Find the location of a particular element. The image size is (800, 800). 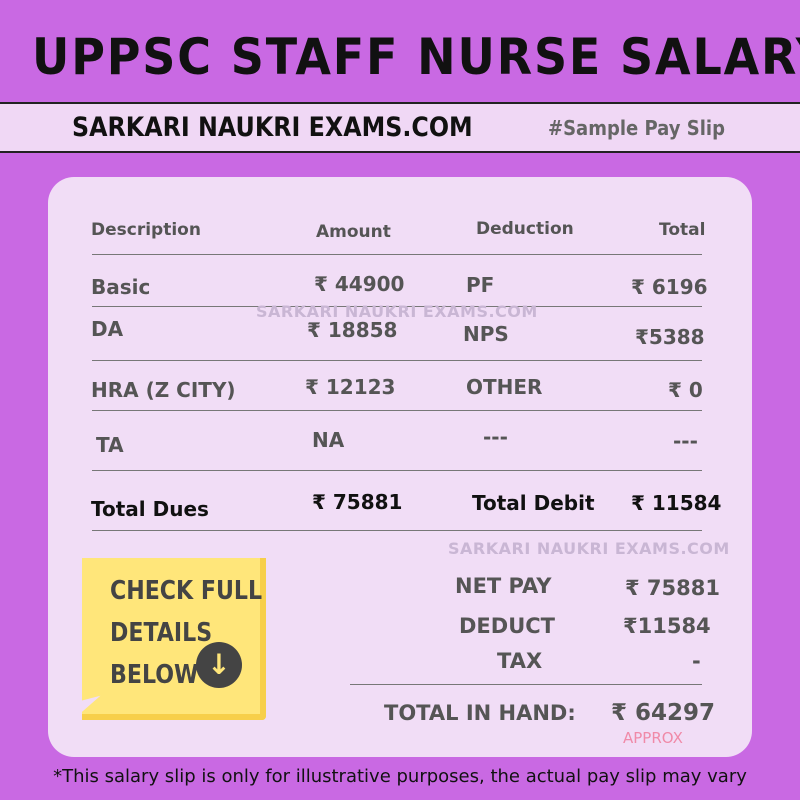

tax-value: - is located at coordinates (696, 661).